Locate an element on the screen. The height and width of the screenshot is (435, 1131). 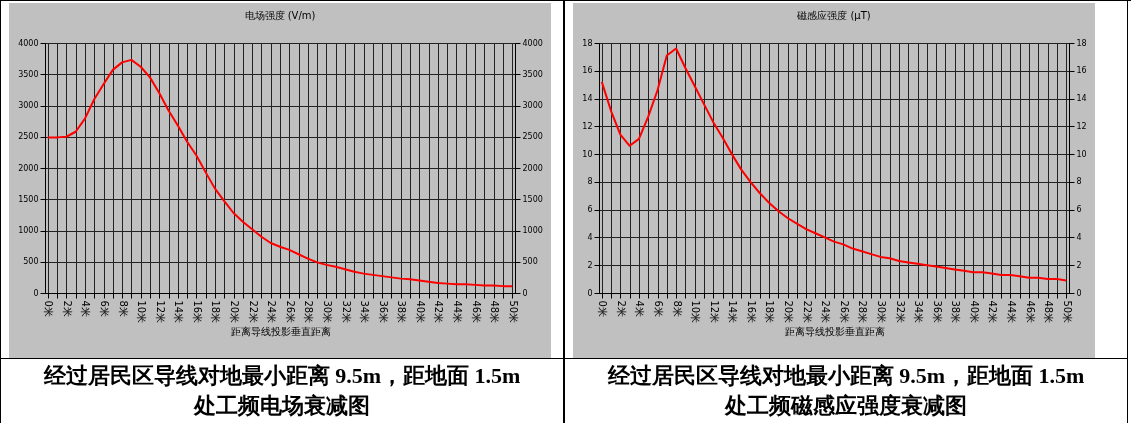
y2-tick-label: 18 is located at coordinates (1081, 43).